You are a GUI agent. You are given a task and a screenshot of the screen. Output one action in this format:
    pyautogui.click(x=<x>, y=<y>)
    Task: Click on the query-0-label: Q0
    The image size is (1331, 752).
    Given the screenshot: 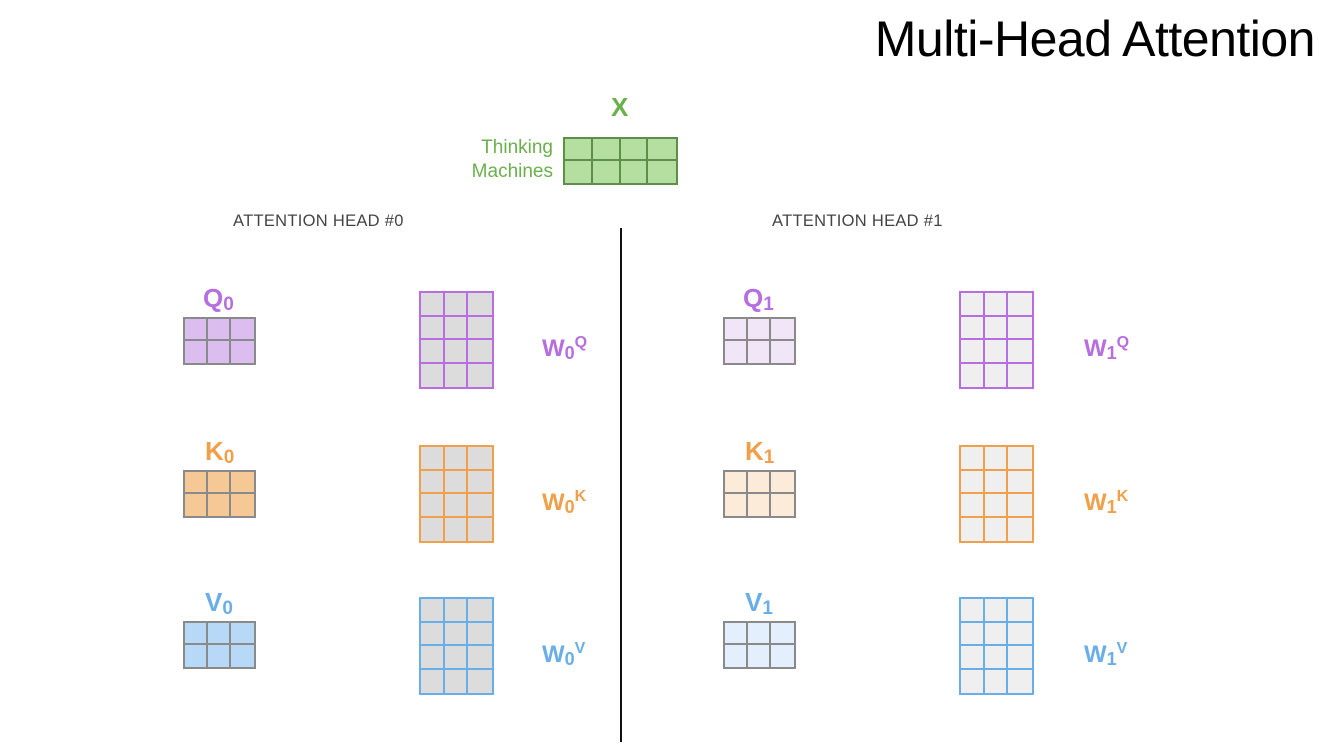 What is the action you would take?
    pyautogui.click(x=218, y=299)
    